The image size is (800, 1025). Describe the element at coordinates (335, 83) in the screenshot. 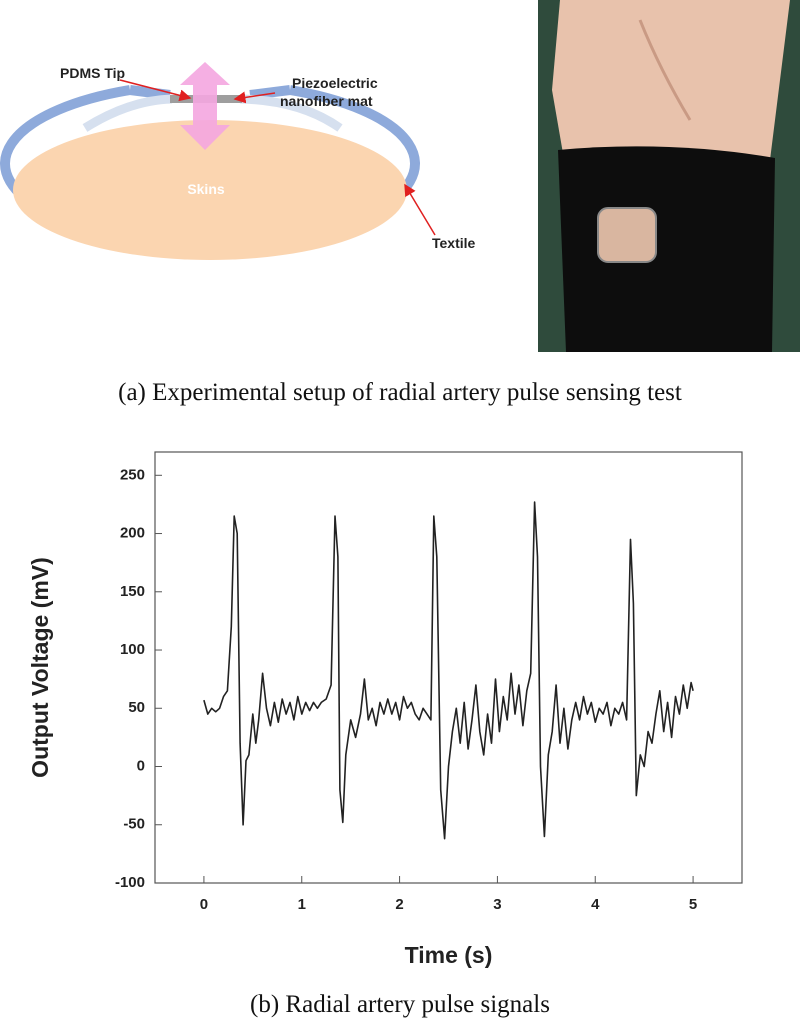

I see `mat-label: Piezoelectric` at that location.